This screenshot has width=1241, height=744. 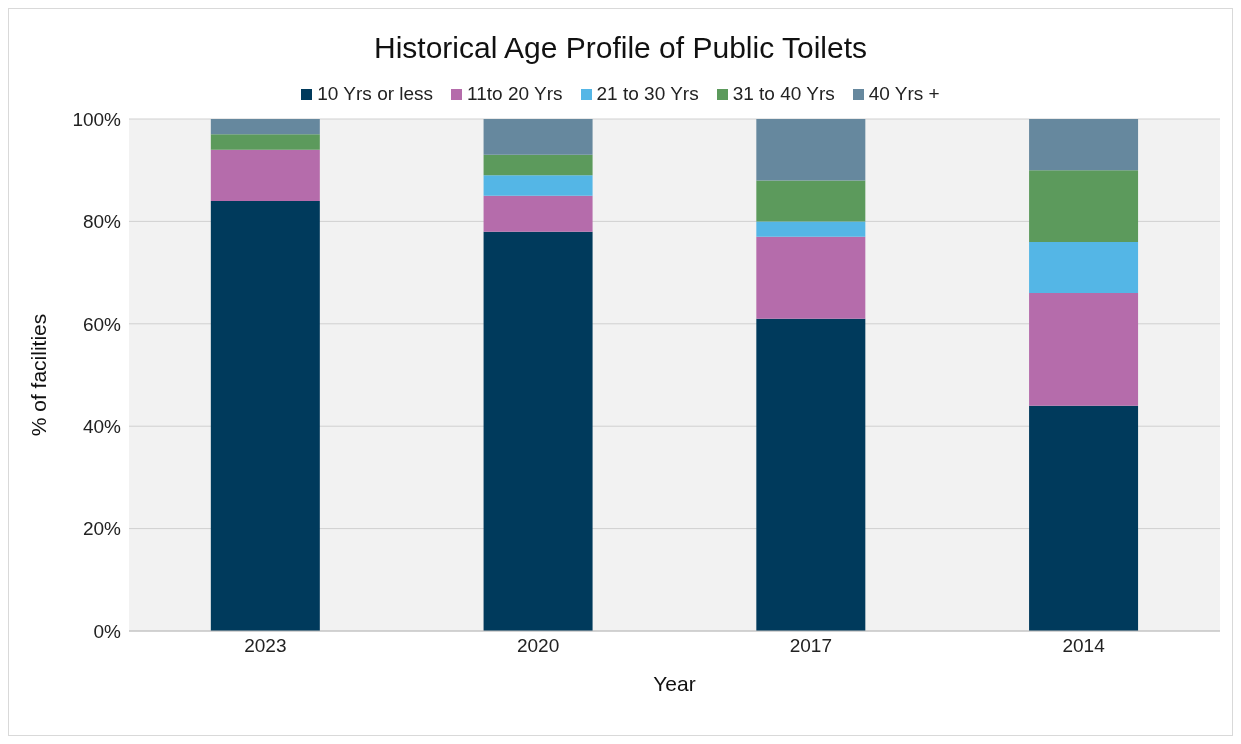 I want to click on y-tick-label: 0%, so click(x=107, y=631).